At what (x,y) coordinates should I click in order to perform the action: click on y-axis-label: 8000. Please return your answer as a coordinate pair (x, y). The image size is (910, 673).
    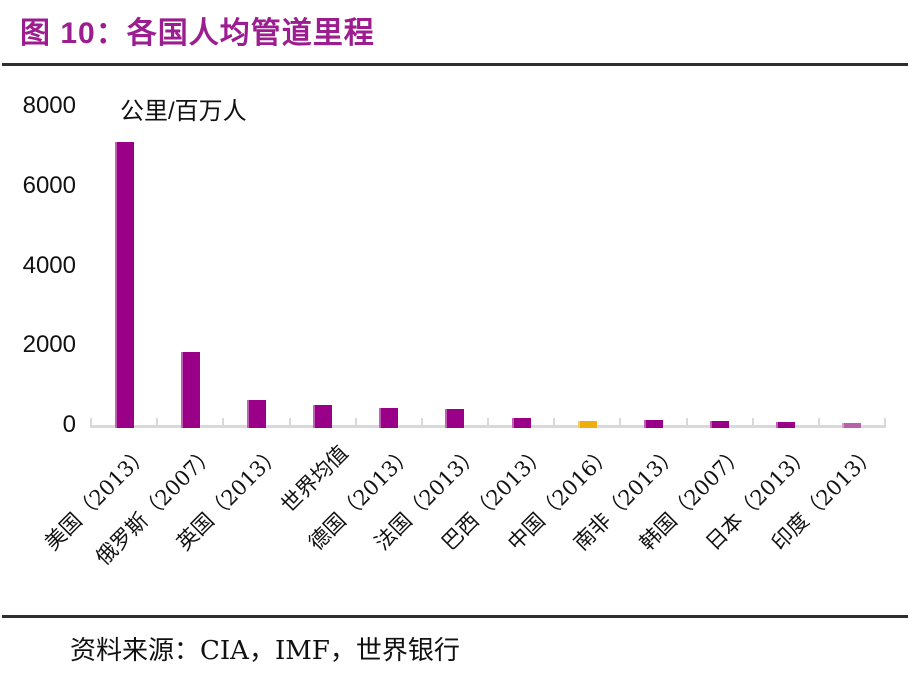
    Looking at the image, I should click on (49, 105).